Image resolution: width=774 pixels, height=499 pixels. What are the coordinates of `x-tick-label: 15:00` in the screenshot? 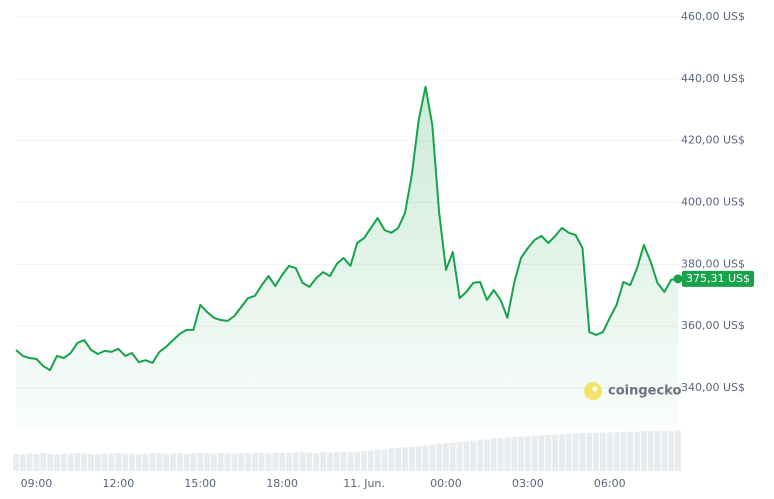 It's located at (200, 483).